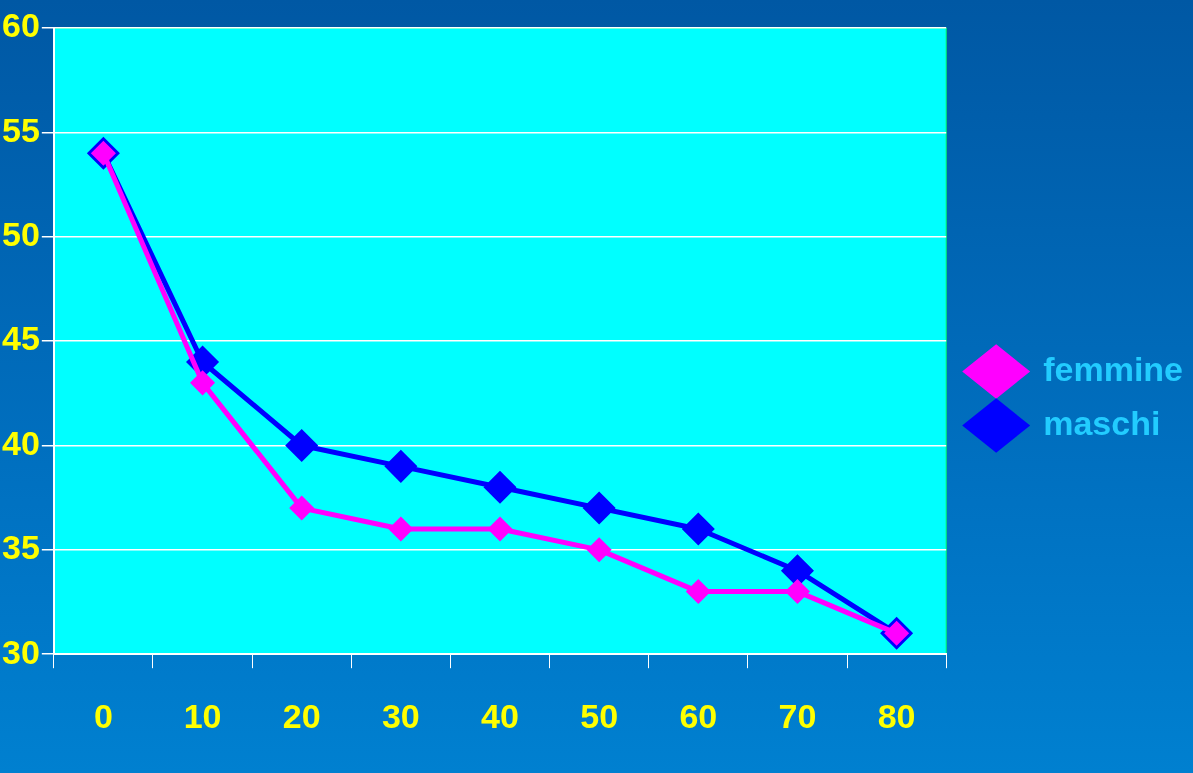 The width and height of the screenshot is (1193, 773). What do you see at coordinates (1102, 422) in the screenshot?
I see `legend-label: maschi` at bounding box center [1102, 422].